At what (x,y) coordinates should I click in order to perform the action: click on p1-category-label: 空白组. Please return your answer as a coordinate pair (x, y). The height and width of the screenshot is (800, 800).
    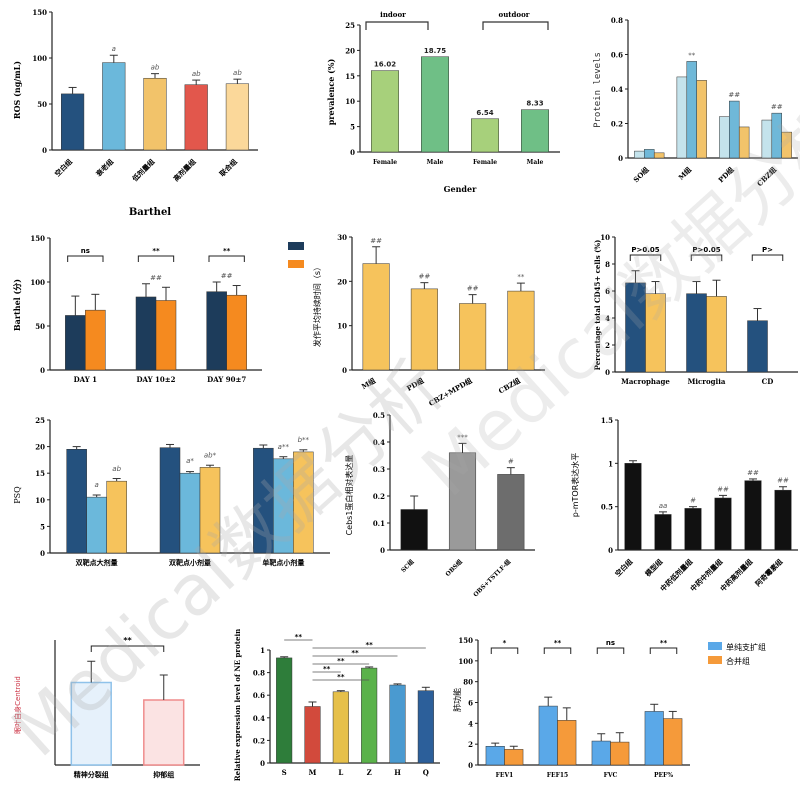
    Looking at the image, I should click on (63, 167).